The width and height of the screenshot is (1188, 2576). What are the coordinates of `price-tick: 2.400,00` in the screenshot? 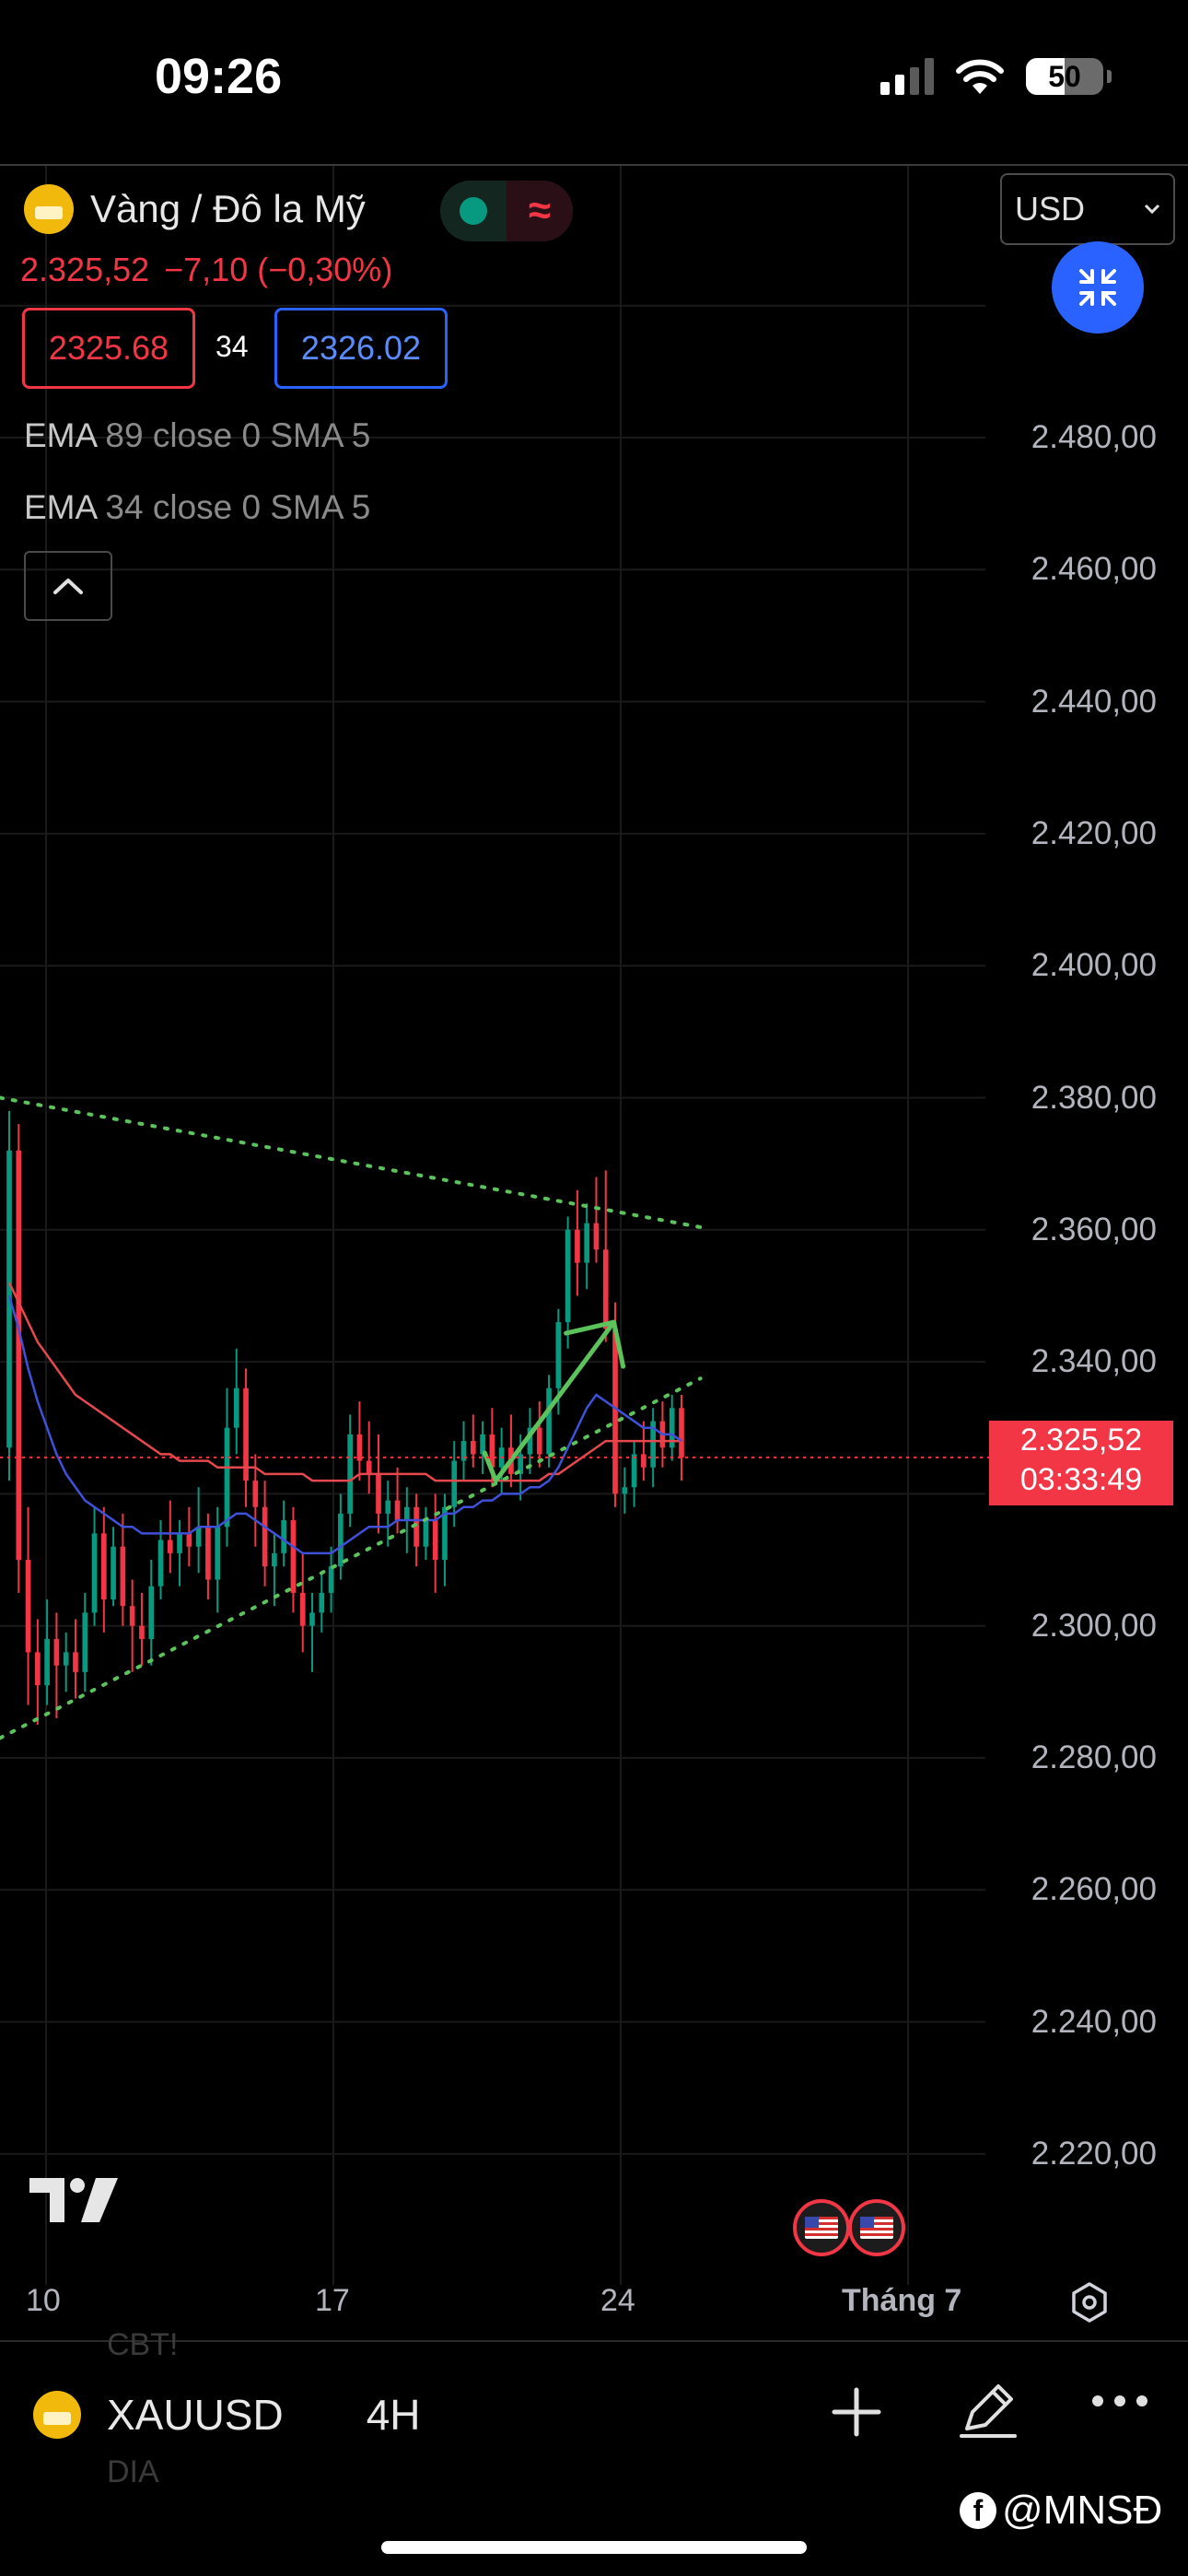 It's located at (1094, 965).